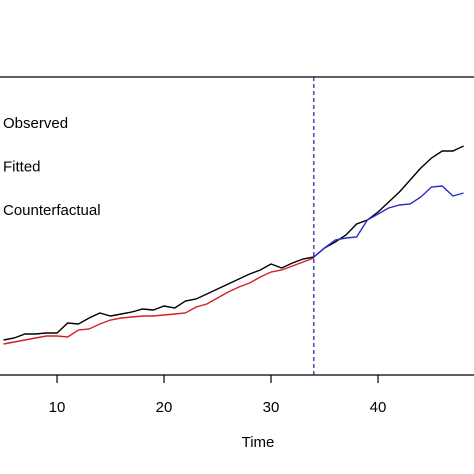 This screenshot has height=474, width=474. I want to click on x-tick-label: 20, so click(164, 407).